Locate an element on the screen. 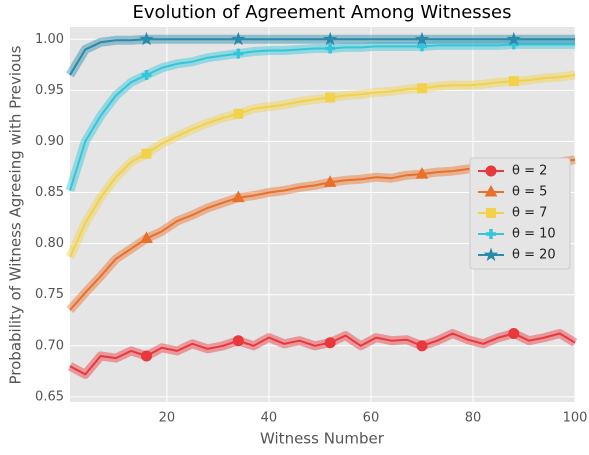 The image size is (589, 455). y-tick-label: 0.95 is located at coordinates (49, 90).